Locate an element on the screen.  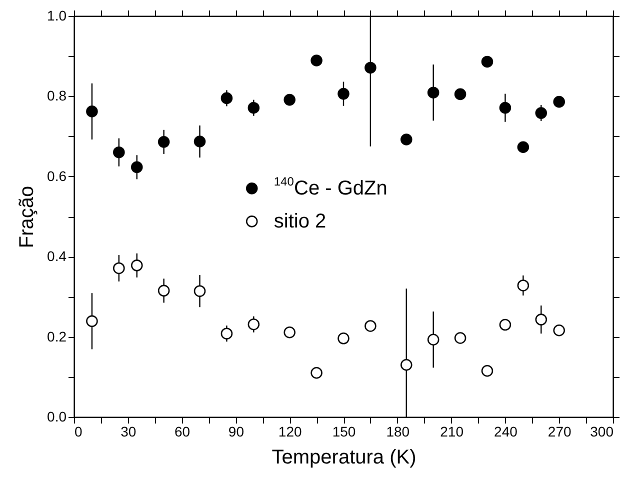
x-tick-label: 120 is located at coordinates (290, 432).